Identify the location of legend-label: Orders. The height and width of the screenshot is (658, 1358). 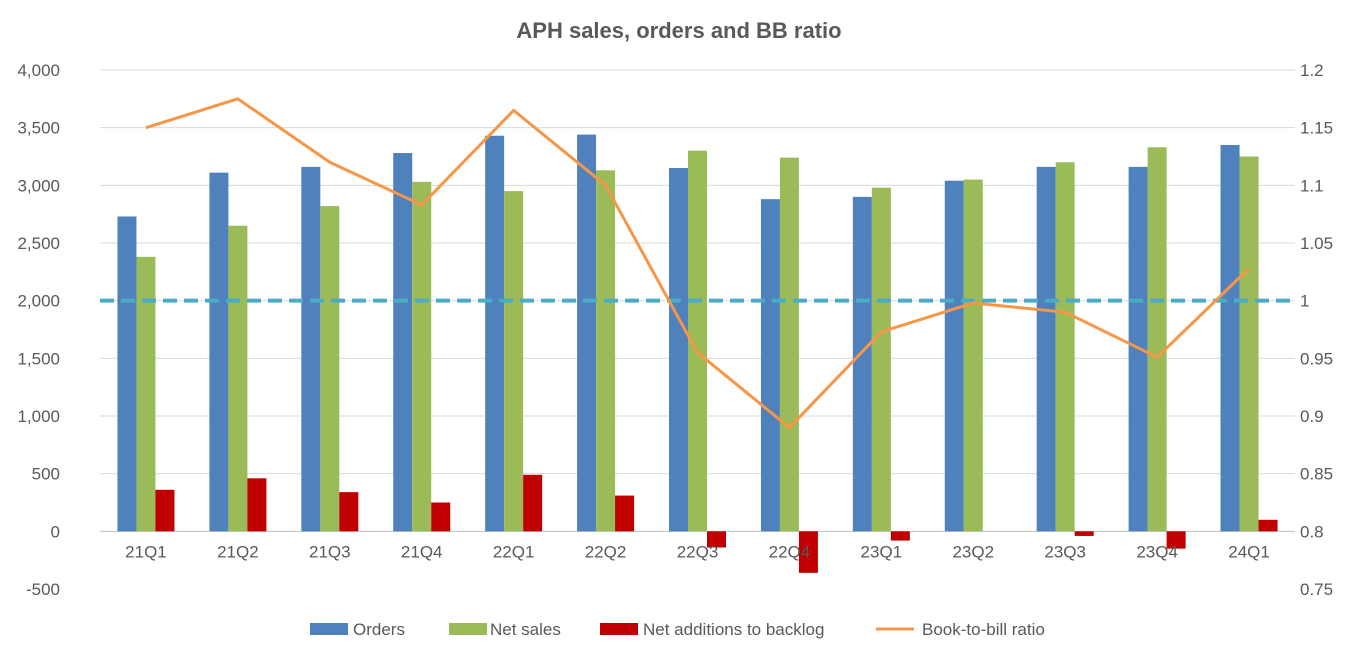
(379, 629).